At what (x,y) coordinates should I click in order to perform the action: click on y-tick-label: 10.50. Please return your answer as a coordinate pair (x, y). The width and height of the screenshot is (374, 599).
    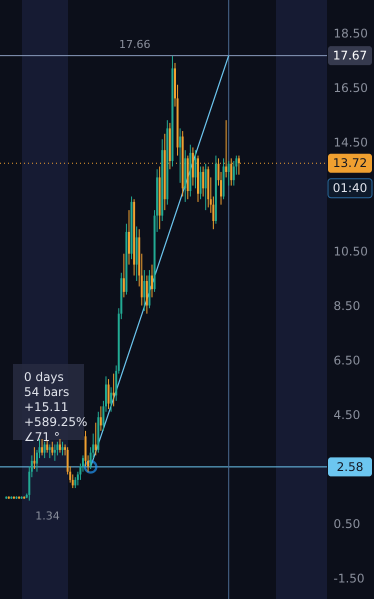
    Looking at the image, I should click on (351, 251).